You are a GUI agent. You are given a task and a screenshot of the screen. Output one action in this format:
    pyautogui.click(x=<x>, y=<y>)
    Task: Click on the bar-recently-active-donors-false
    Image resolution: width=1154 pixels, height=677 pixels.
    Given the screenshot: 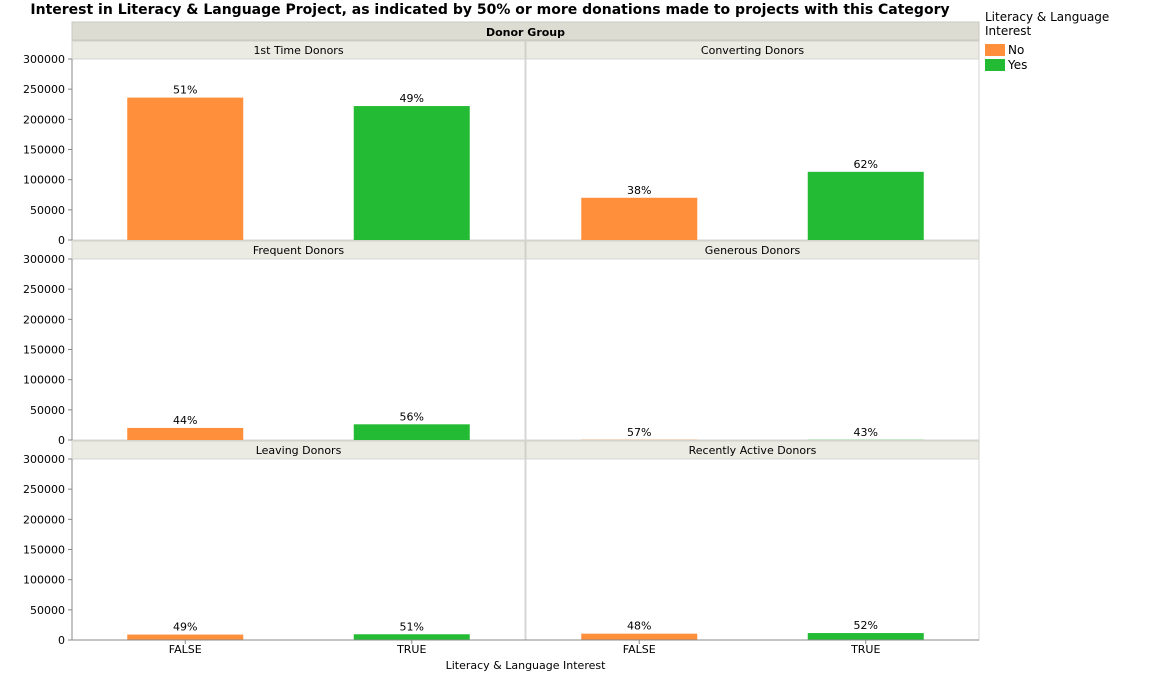 What is the action you would take?
    pyautogui.click(x=639, y=636)
    